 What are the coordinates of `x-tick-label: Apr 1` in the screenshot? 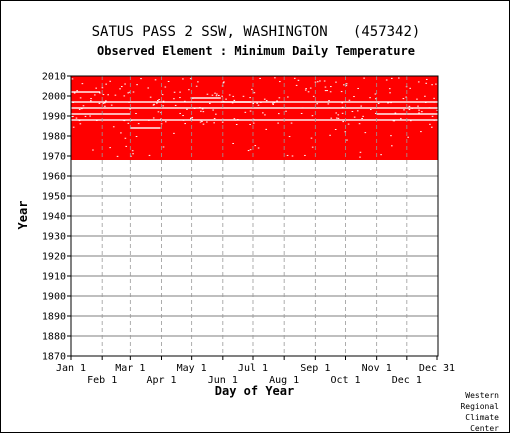 It's located at (161, 380).